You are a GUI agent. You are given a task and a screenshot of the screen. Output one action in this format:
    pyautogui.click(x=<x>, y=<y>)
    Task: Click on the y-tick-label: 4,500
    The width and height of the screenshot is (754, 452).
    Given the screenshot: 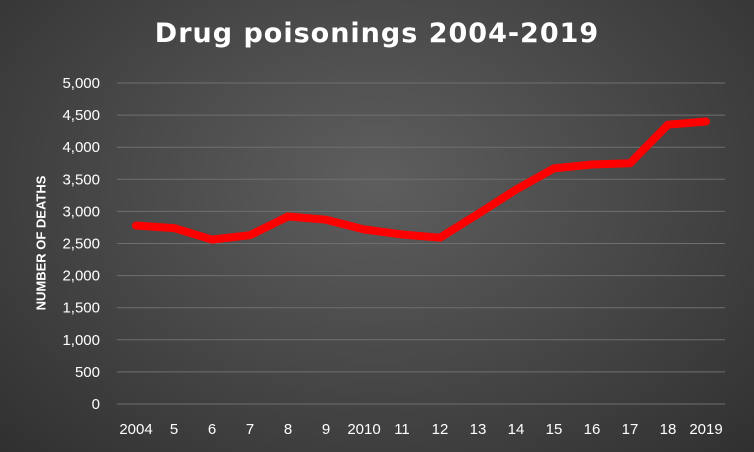 What is the action you would take?
    pyautogui.click(x=81, y=115)
    